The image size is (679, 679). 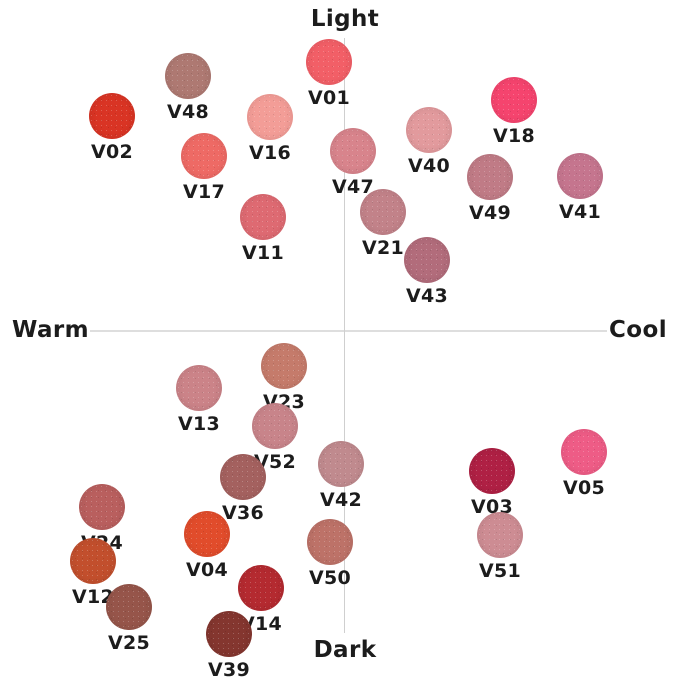 I want to click on shade-swatch-v13, so click(x=199, y=388).